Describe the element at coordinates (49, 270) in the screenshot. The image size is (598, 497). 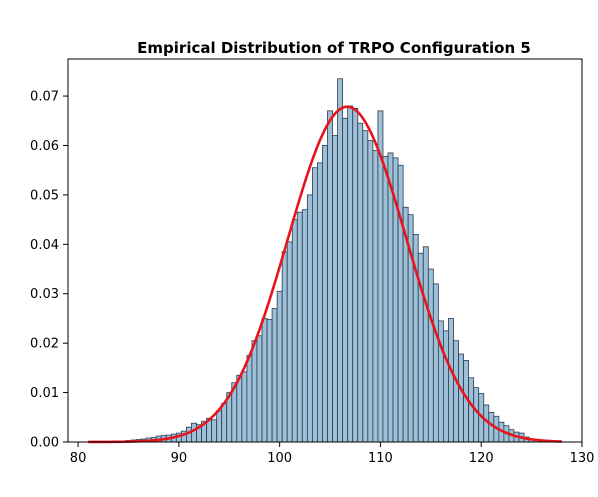
I see `y-ticks-layer: 0.00 0.01 0.02 0.03 0.04 0.05 0.06 0.07` at that location.